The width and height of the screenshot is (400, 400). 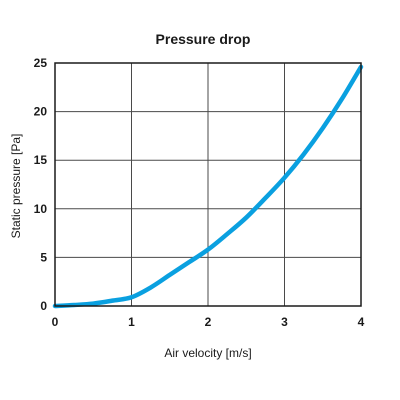 What do you see at coordinates (203, 39) in the screenshot?
I see `chart-title: Pressure drop` at bounding box center [203, 39].